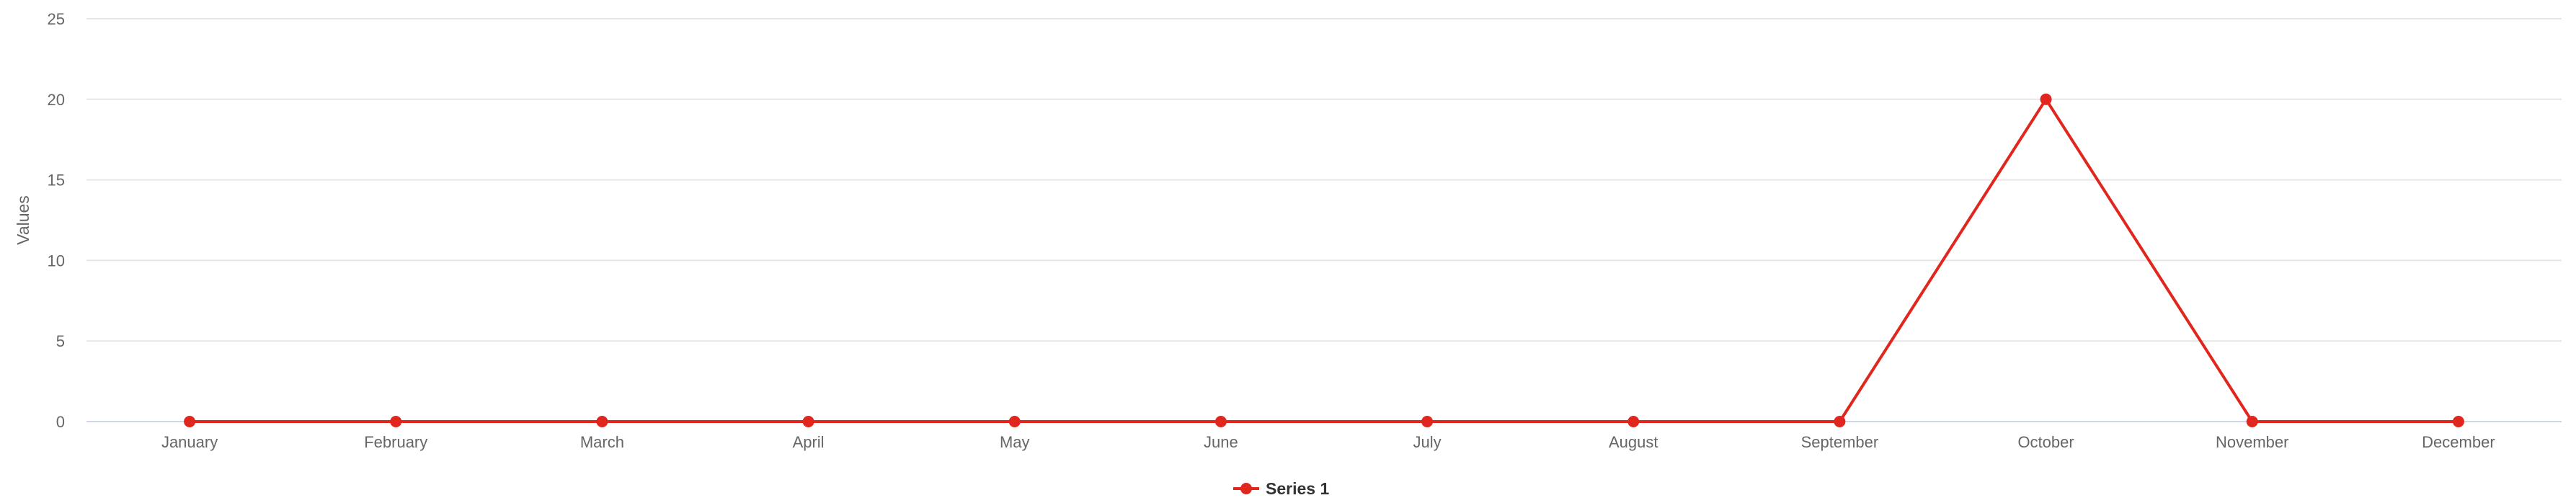  Describe the element at coordinates (57, 220) in the screenshot. I see `y-axis: 0 5 10 15 20 25` at that location.